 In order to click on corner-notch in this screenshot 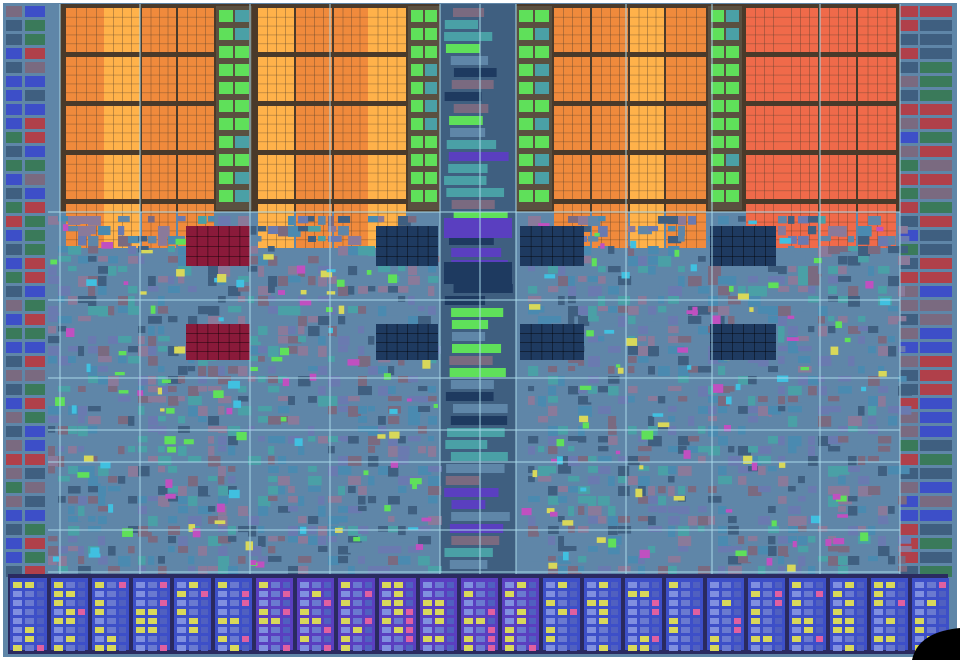, I will do `click(936, 644)`.